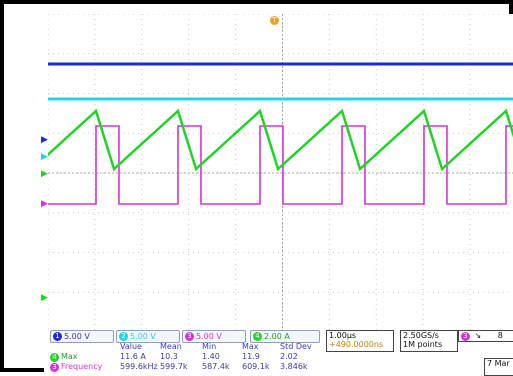 The height and width of the screenshot is (376, 513). I want to click on stats-ch-badge: 4, so click(54, 357).